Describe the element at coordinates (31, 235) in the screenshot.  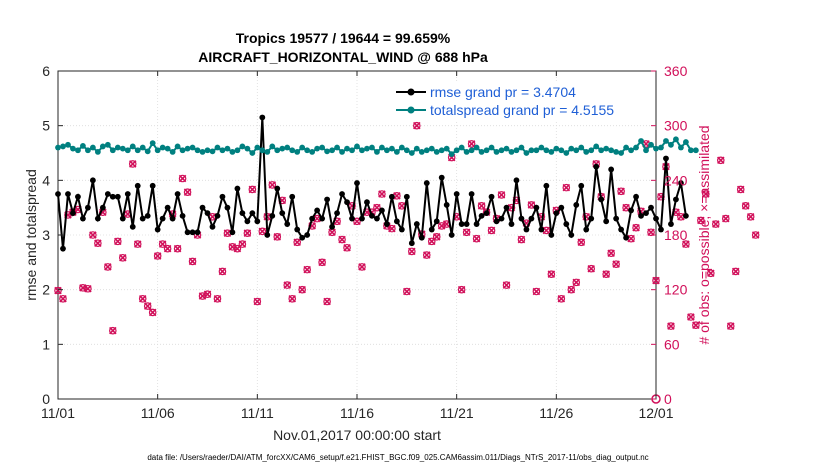
I see `y-axis-label: rmse and totalspread` at that location.